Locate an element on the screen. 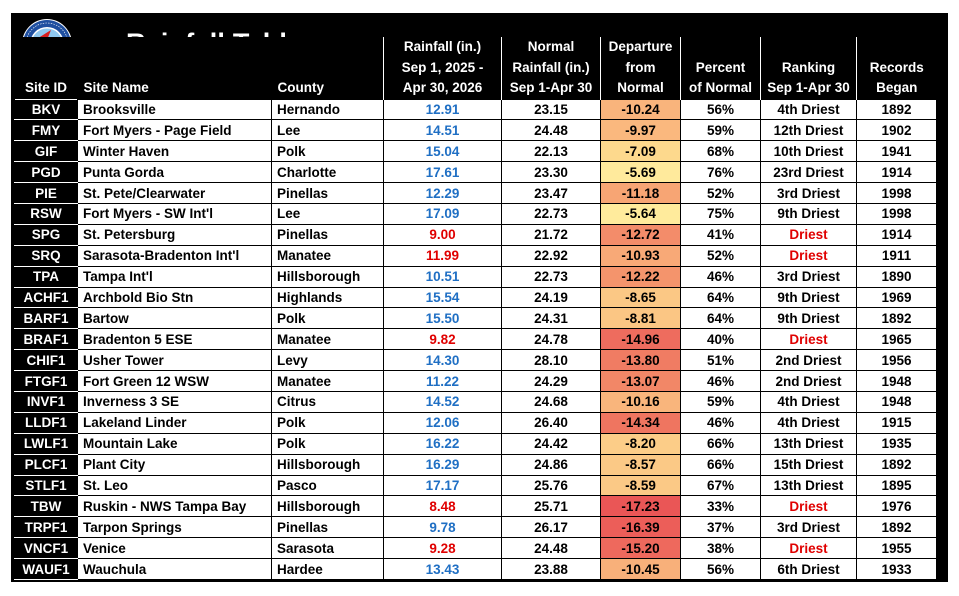 This screenshot has width=959, height=596. site-id-cell: STLF1 is located at coordinates (46, 485).